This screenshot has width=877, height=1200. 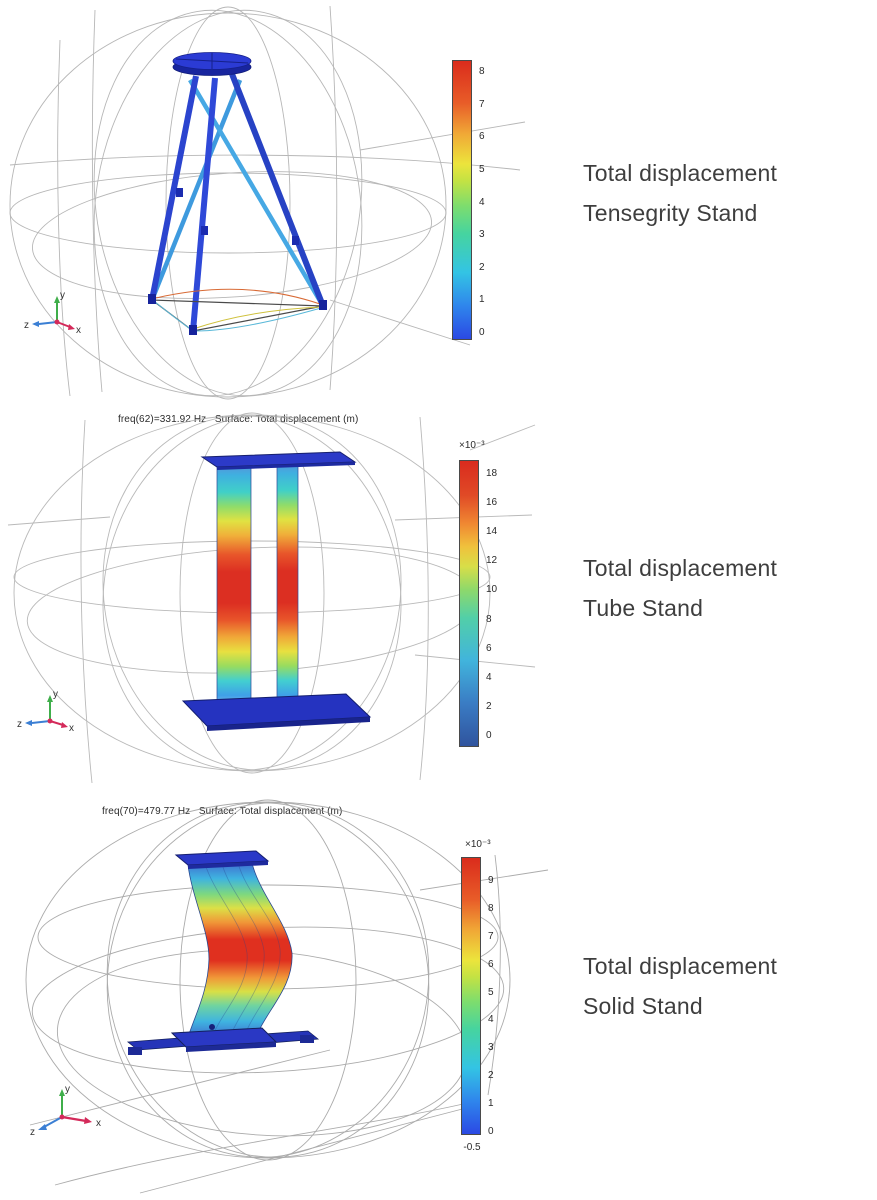 I want to click on tick-label: 9, so click(x=491, y=880).